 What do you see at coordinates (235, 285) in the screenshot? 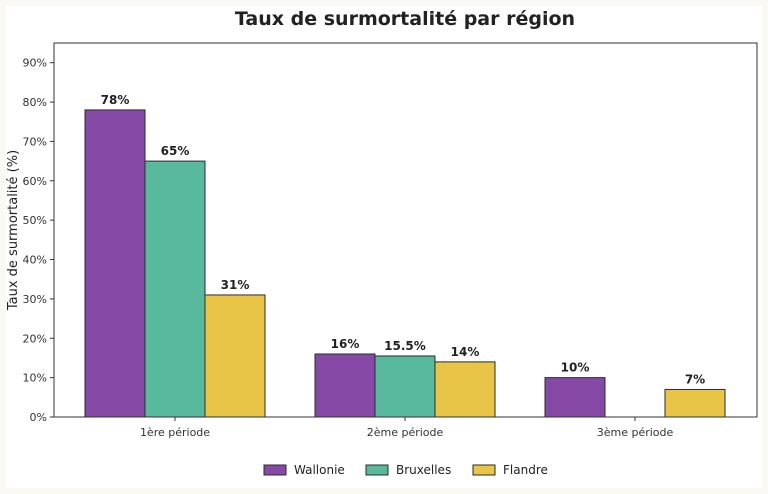
I see `bar-value-label: 31%` at bounding box center [235, 285].